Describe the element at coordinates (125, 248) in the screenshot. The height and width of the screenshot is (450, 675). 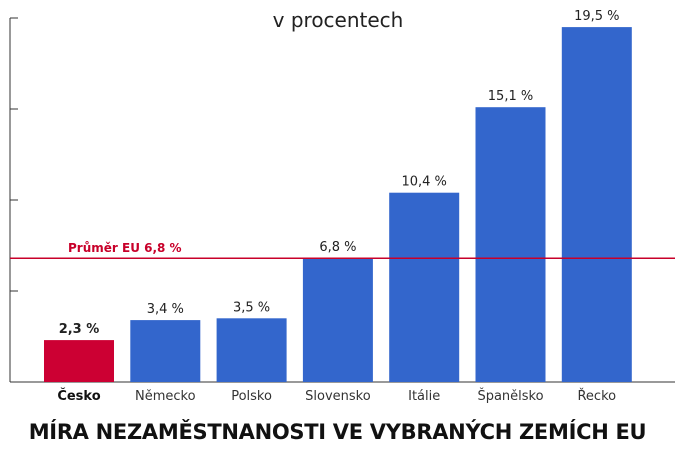
I see `eu-average-label: Průměr EU 6,8 %` at that location.